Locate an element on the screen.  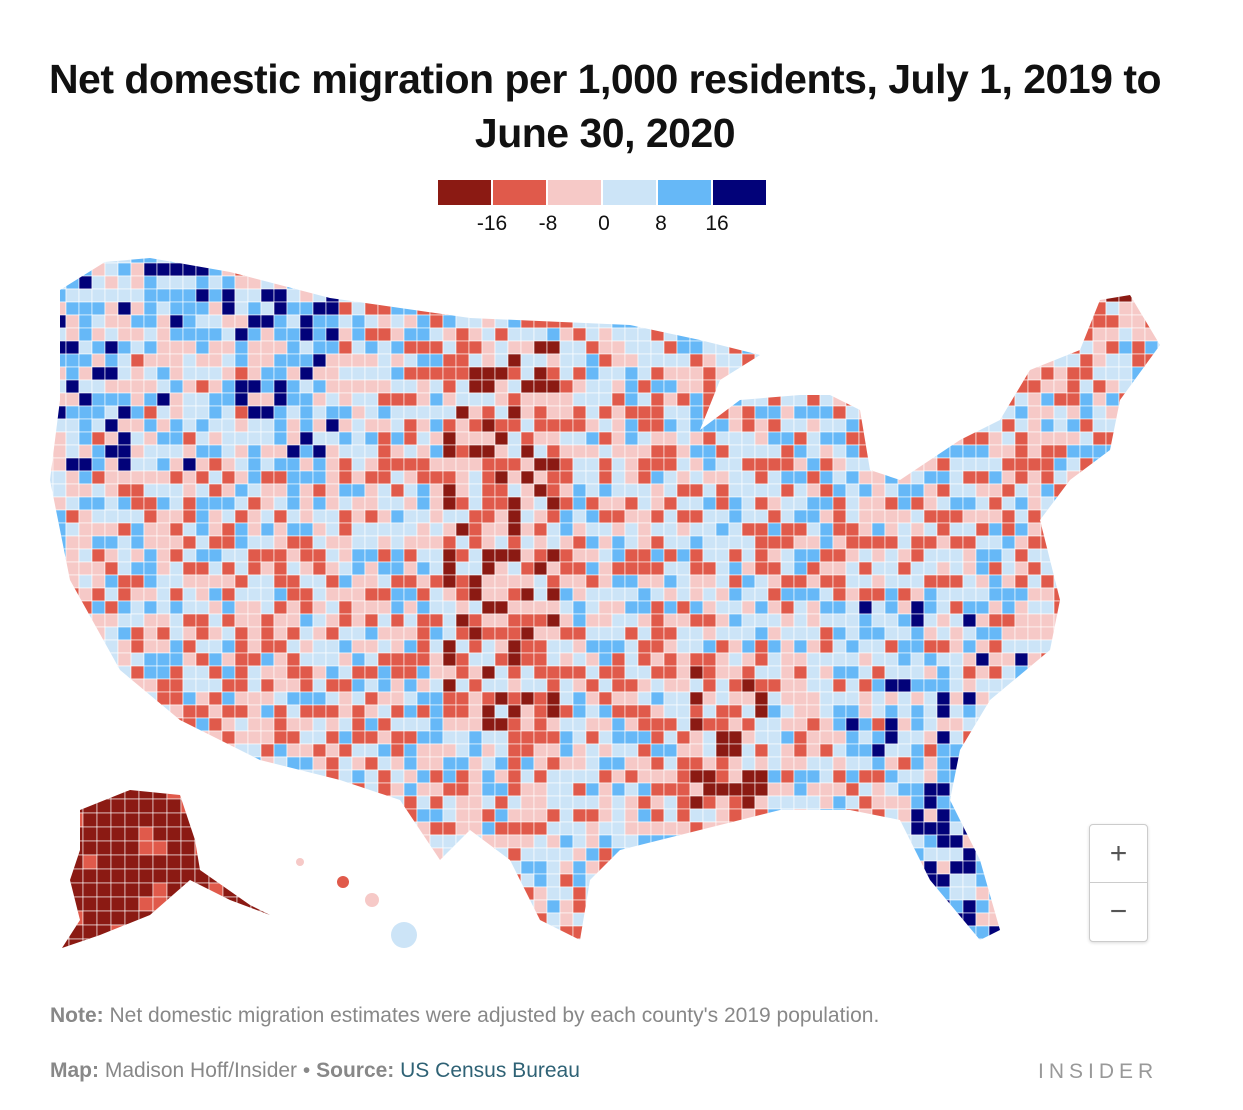
zoom-in-button: + is located at coordinates (1118, 853).